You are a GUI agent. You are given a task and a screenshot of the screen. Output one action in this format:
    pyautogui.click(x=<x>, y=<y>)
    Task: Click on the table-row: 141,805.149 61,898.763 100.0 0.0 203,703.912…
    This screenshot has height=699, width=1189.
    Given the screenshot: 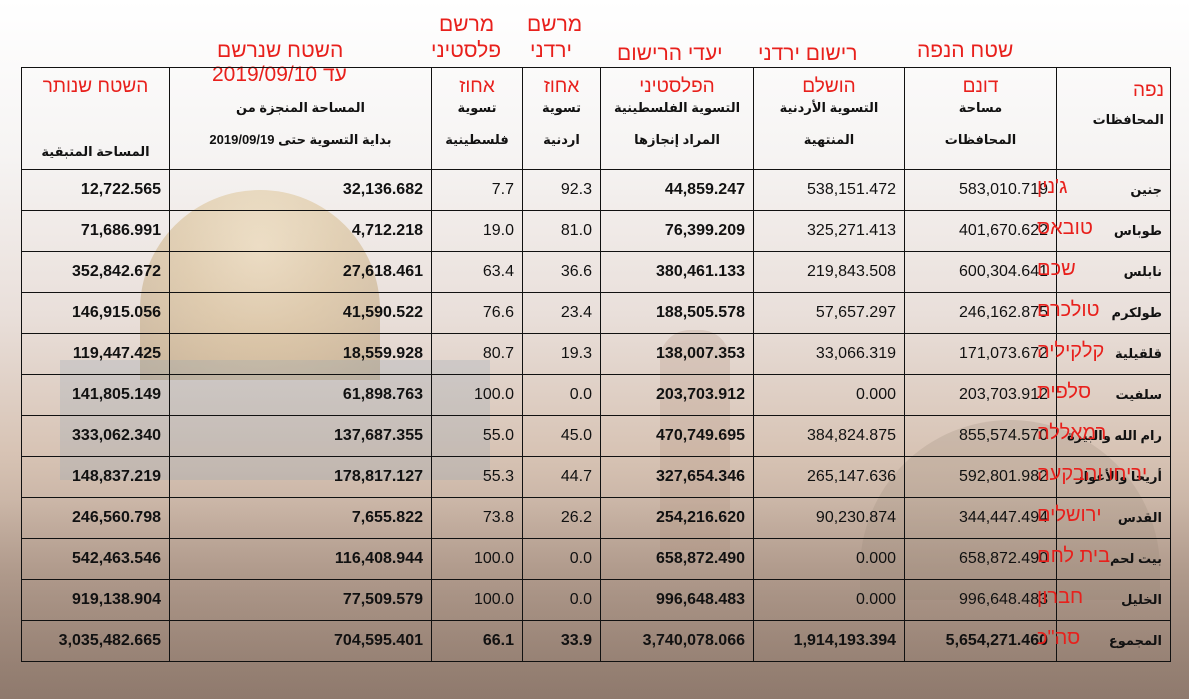 What is the action you would take?
    pyautogui.click(x=596, y=395)
    